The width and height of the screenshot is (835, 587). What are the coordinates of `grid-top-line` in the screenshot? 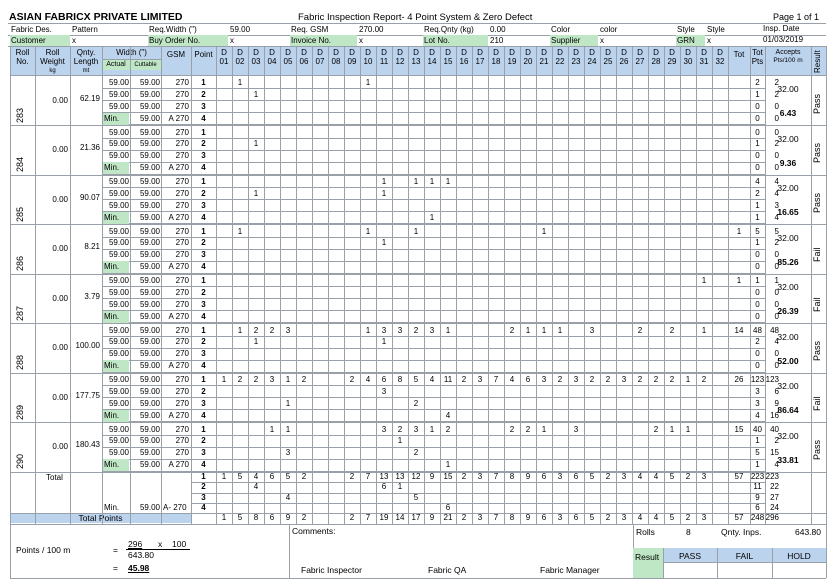 It's located at (418, 46).